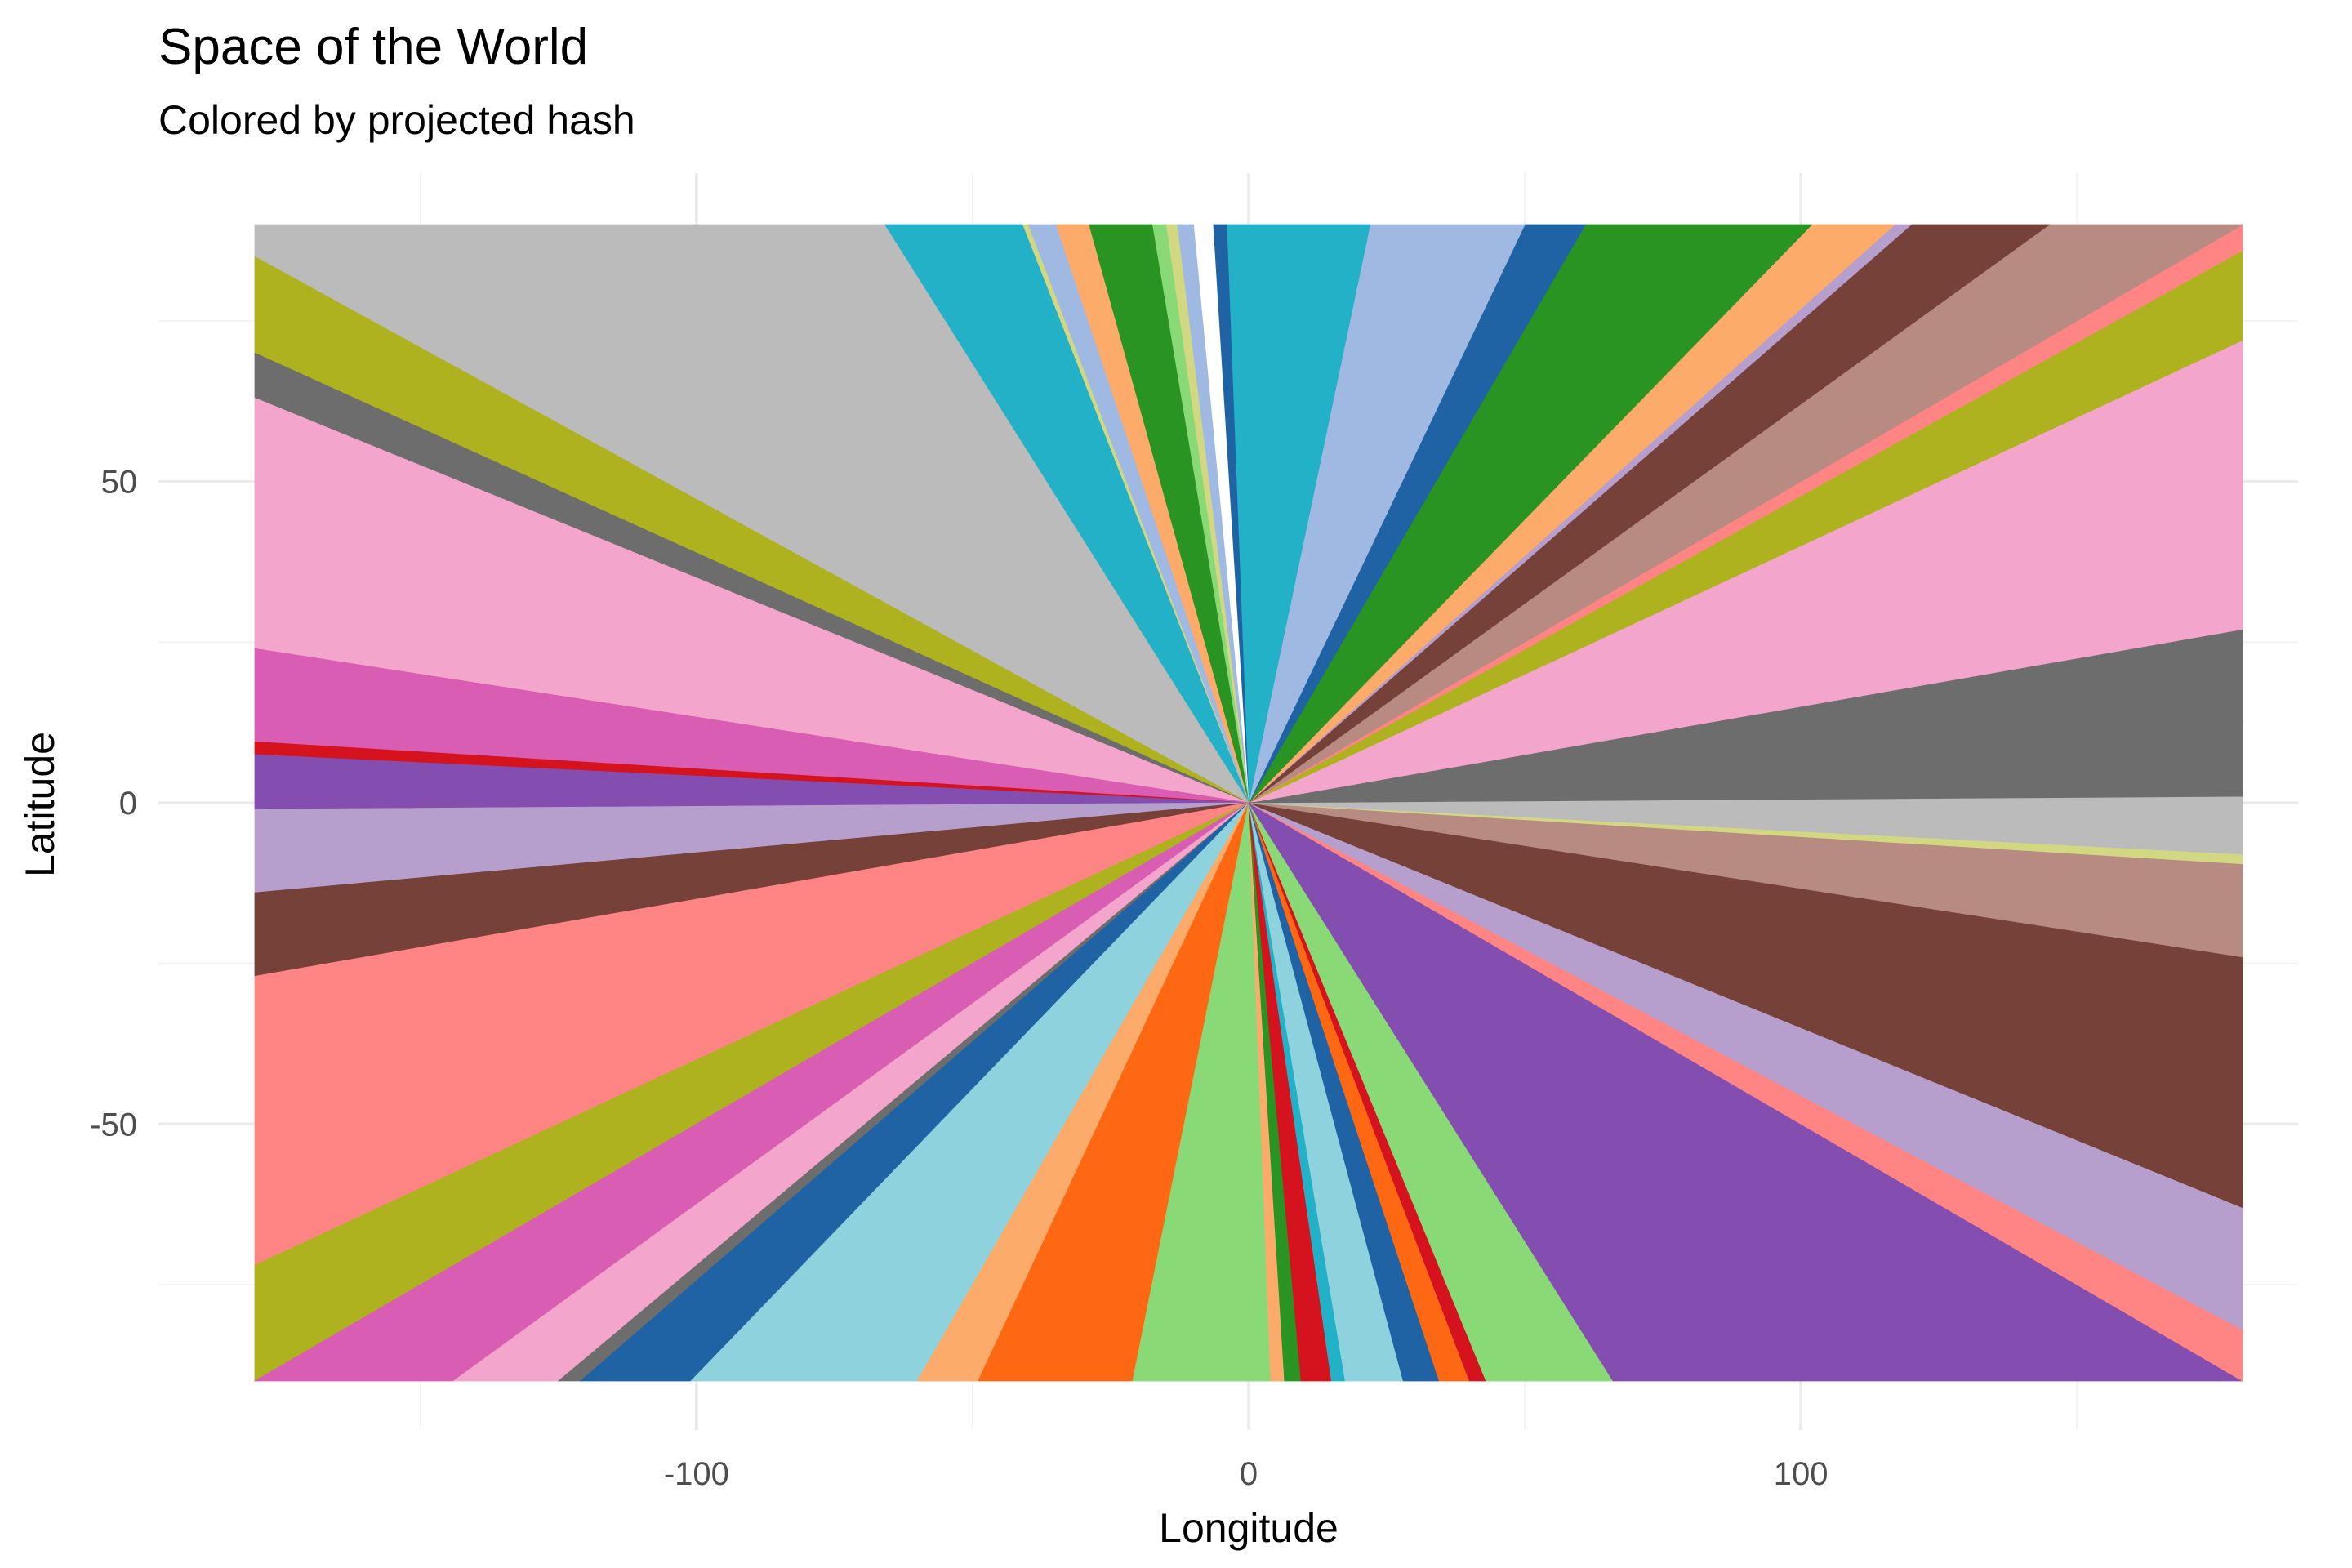 Image resolution: width=2352 pixels, height=1568 pixels. I want to click on y-tick-label: 50, so click(119, 483).